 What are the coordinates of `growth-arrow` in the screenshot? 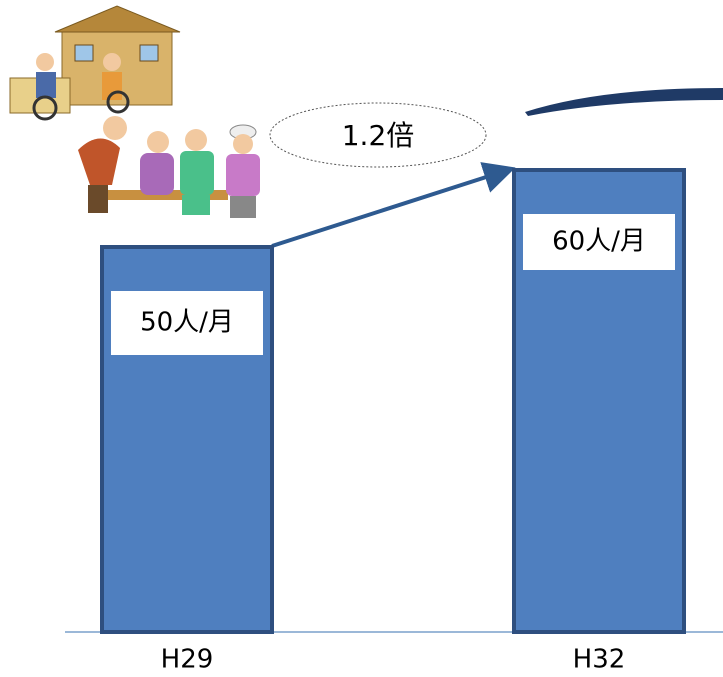 It's located at (393, 205).